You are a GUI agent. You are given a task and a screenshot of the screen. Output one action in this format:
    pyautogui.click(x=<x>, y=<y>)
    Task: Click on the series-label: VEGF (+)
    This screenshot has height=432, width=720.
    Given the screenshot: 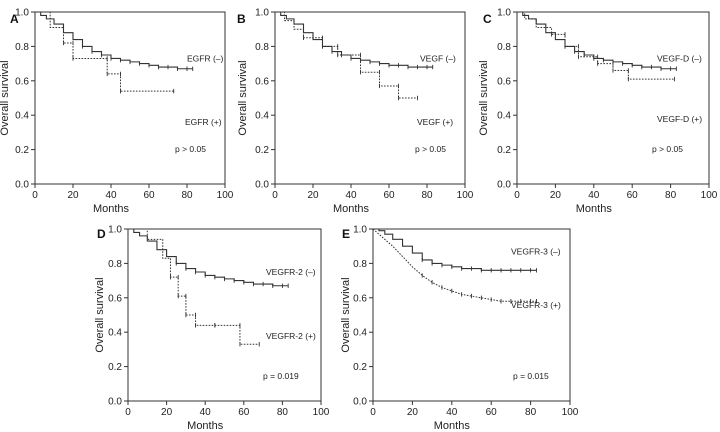 What is the action you would take?
    pyautogui.click(x=435, y=122)
    